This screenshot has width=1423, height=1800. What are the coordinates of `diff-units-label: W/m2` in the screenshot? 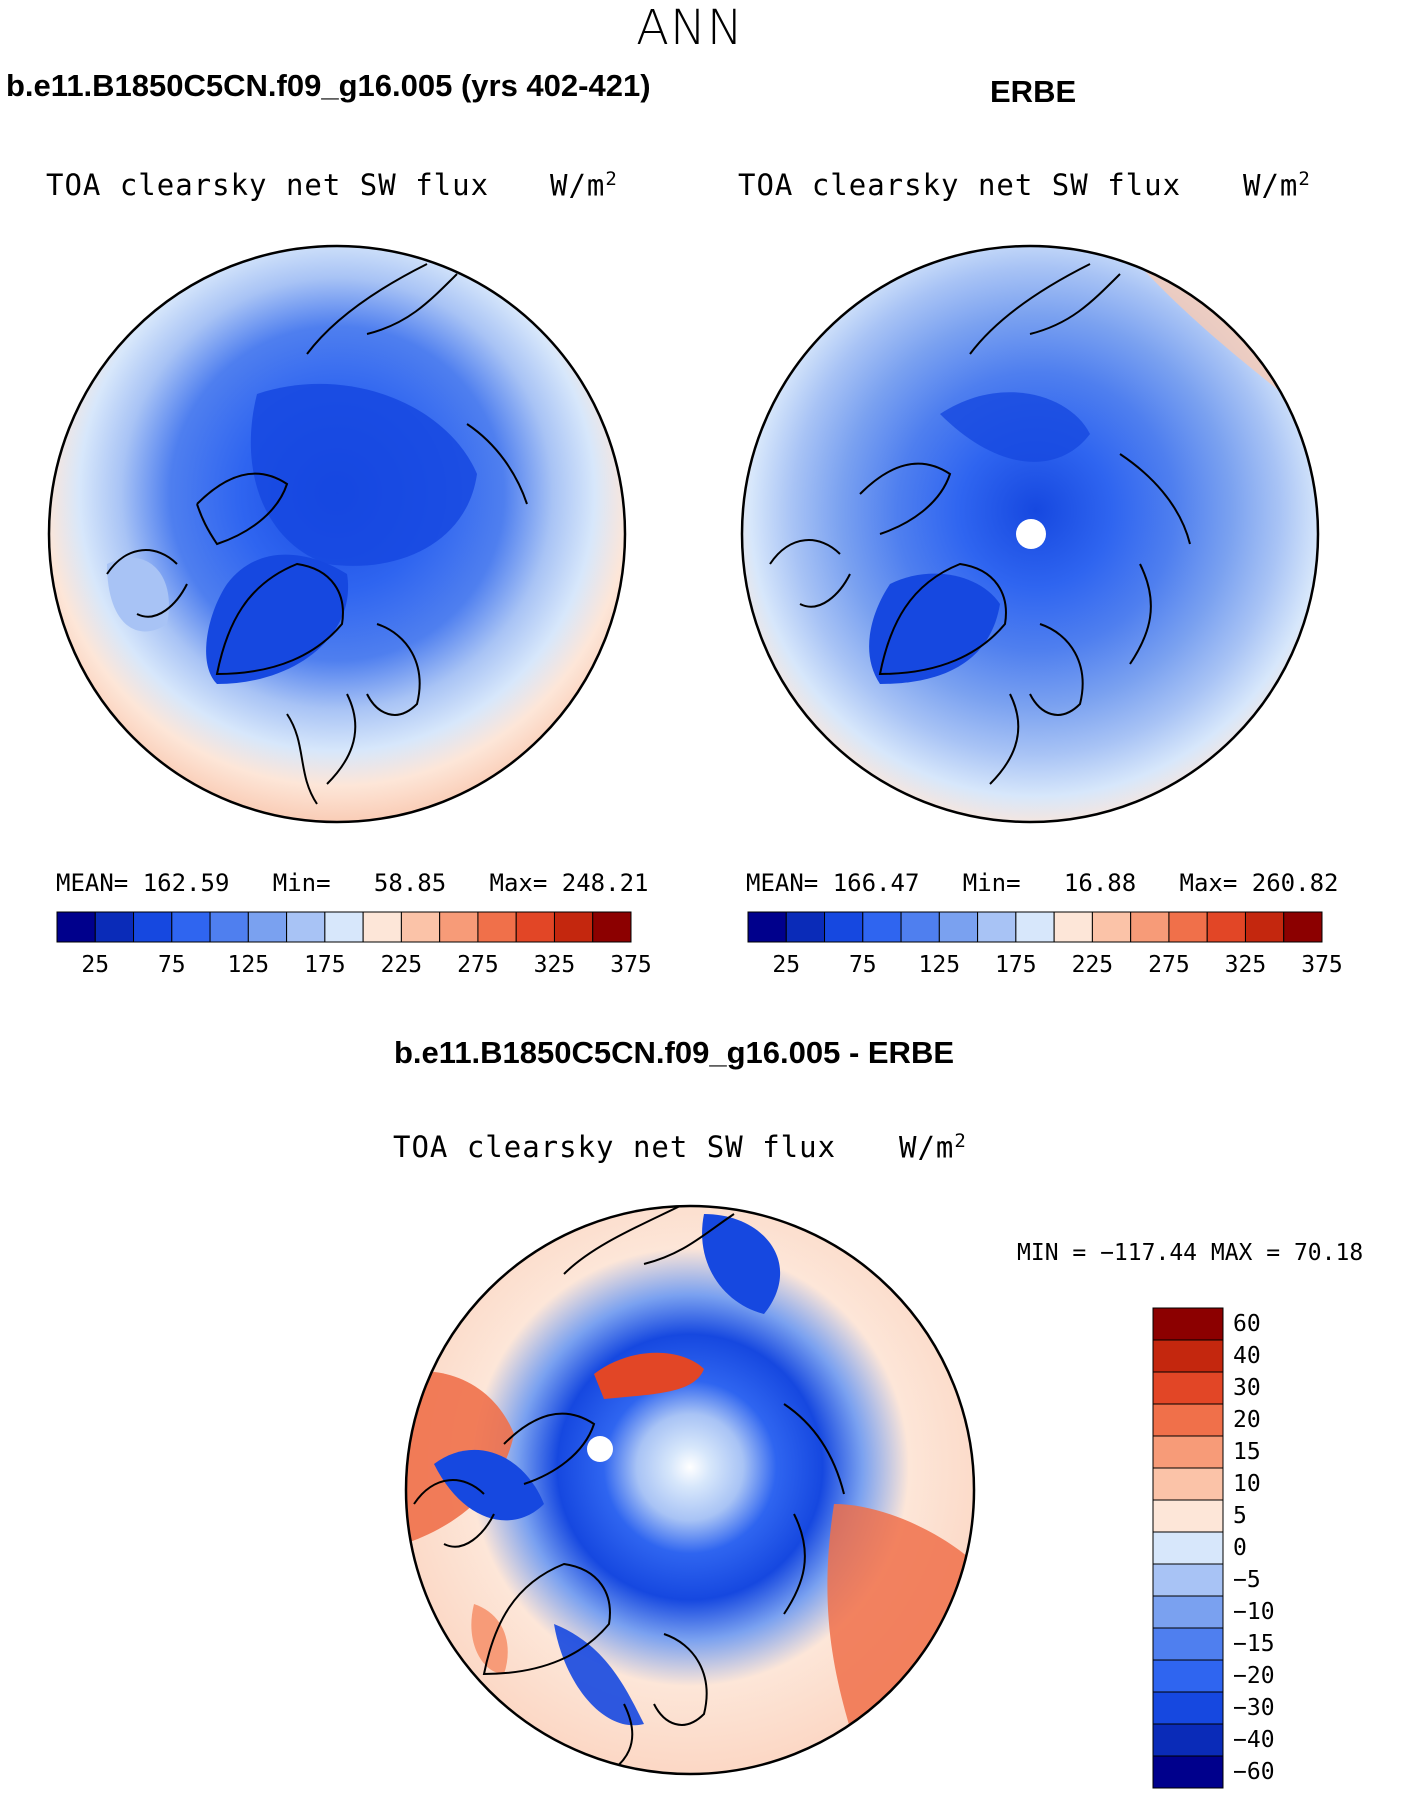 It's located at (933, 1147).